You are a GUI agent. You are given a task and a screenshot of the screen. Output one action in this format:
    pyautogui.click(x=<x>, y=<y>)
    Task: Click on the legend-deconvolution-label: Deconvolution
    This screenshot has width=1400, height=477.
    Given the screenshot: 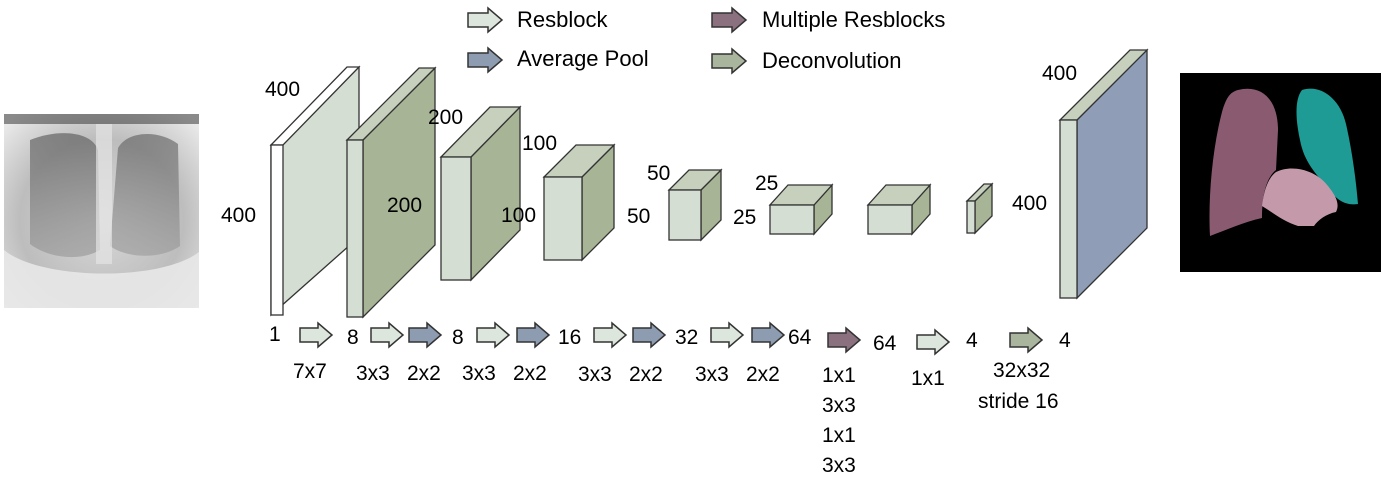 What is the action you would take?
    pyautogui.click(x=831, y=60)
    